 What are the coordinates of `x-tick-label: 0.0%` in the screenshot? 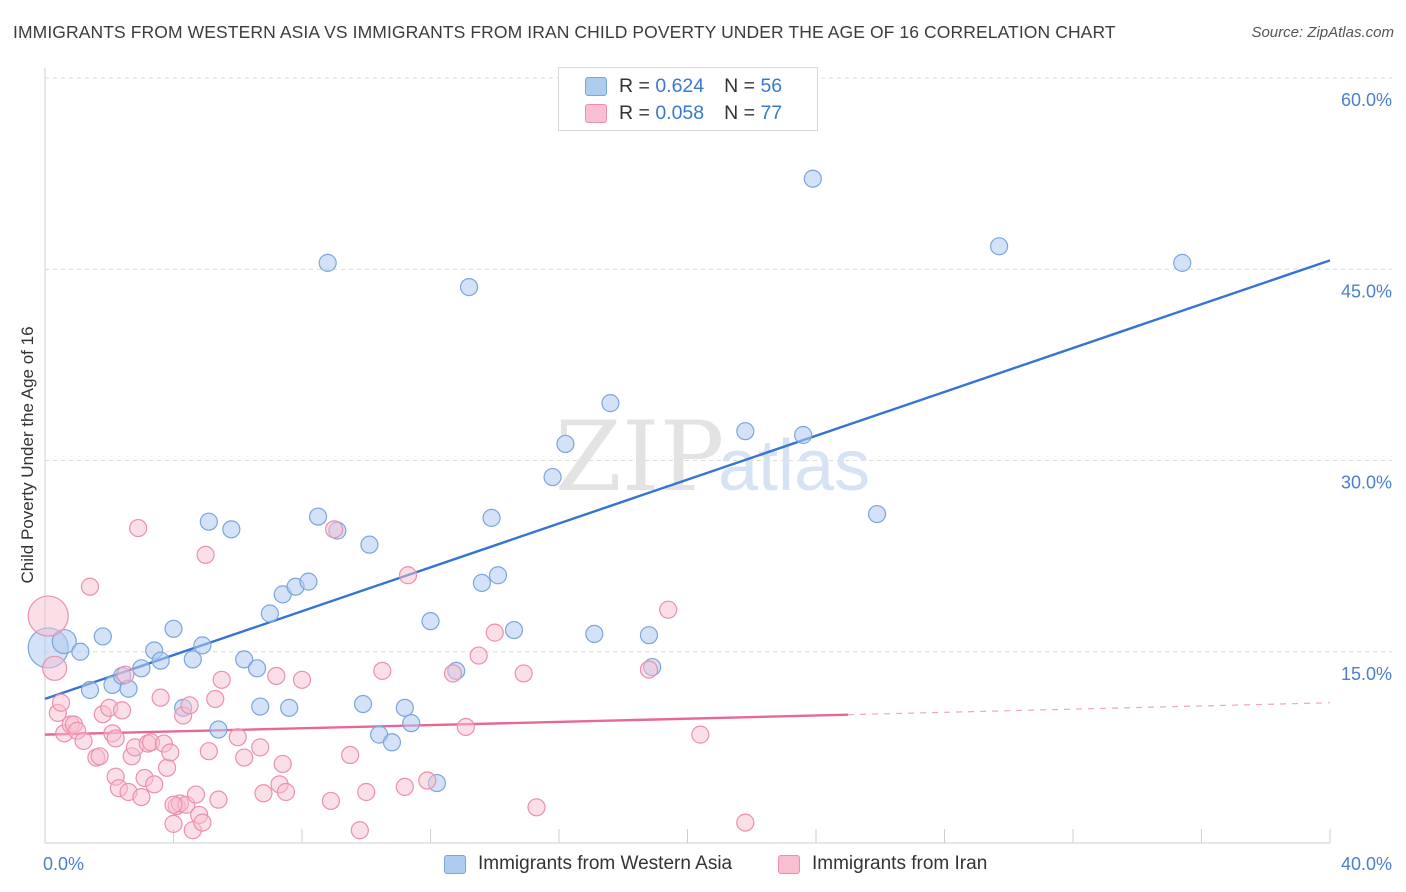 It's located at (63, 864).